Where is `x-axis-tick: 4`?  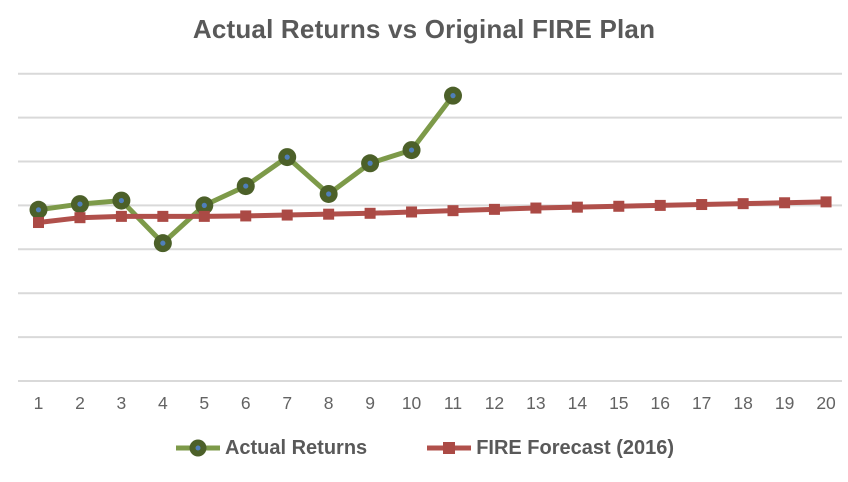 x-axis-tick: 4 is located at coordinates (163, 403).